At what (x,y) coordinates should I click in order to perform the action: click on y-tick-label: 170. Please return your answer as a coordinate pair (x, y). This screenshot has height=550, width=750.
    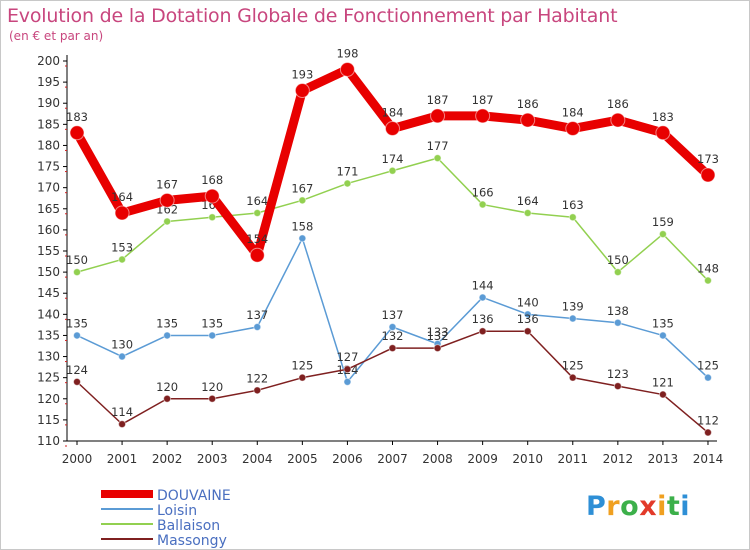
    Looking at the image, I should click on (48, 188).